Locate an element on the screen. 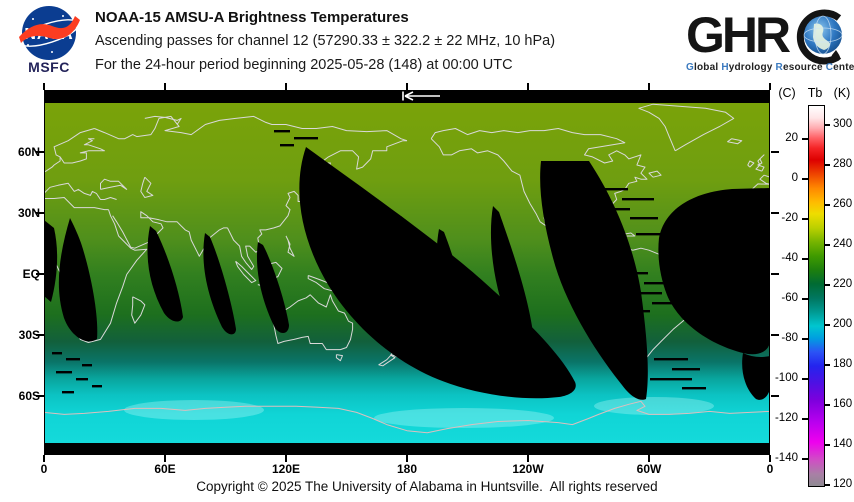 This screenshot has width=854, height=502. colorbar-celsius-label: -40 is located at coordinates (789, 258).